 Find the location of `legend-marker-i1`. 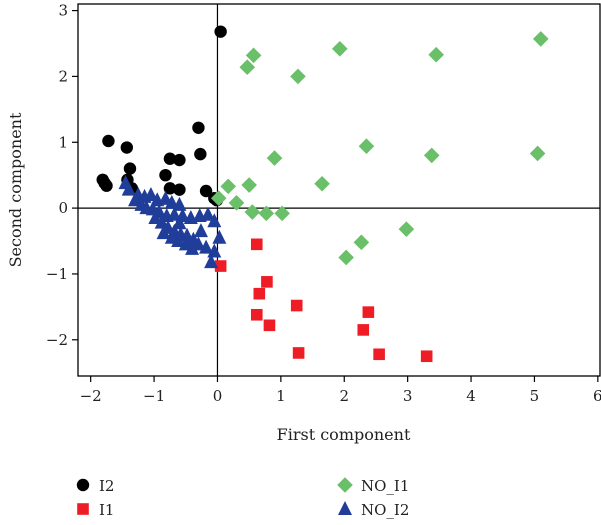

legend-marker-i1 is located at coordinates (83, 509).